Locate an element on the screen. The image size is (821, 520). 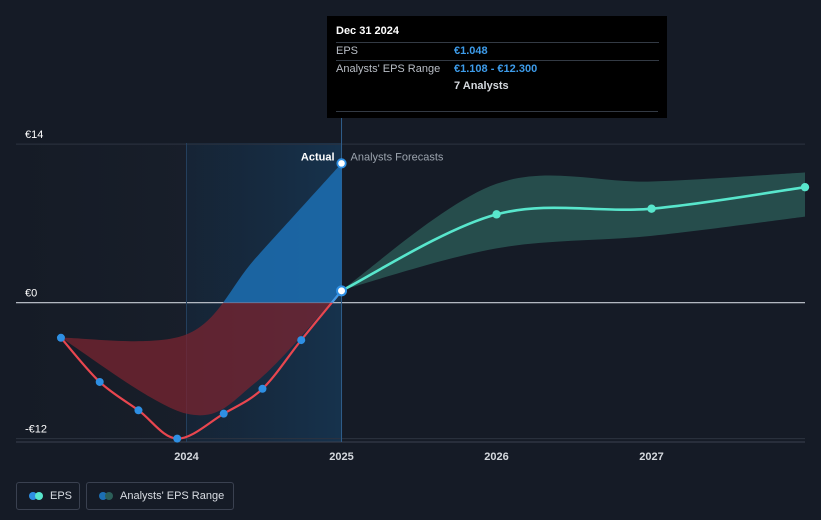
x-tick-label: 2026 is located at coordinates (496, 457).